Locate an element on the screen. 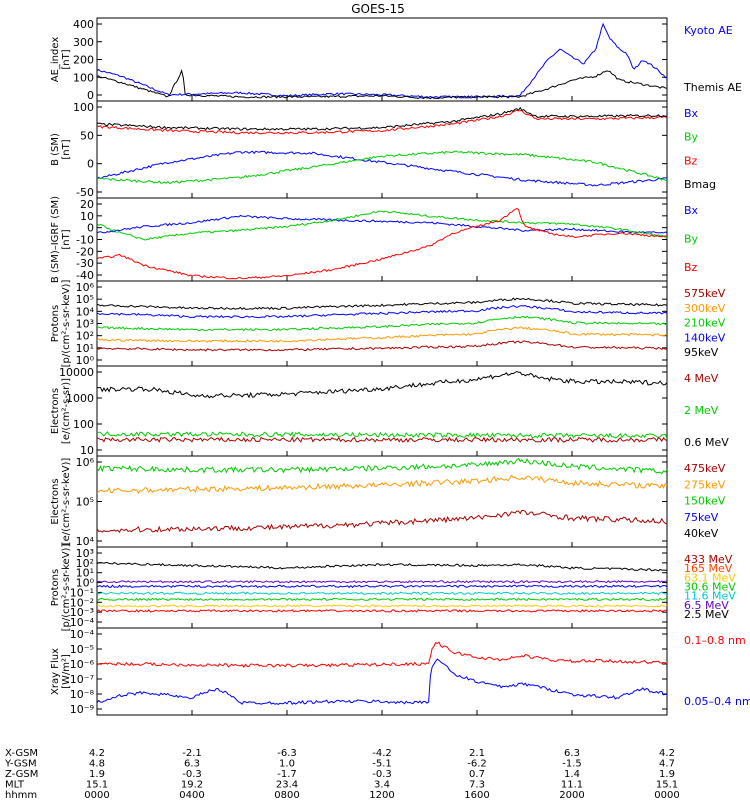  legend-entry: 2 MeV is located at coordinates (701, 410).